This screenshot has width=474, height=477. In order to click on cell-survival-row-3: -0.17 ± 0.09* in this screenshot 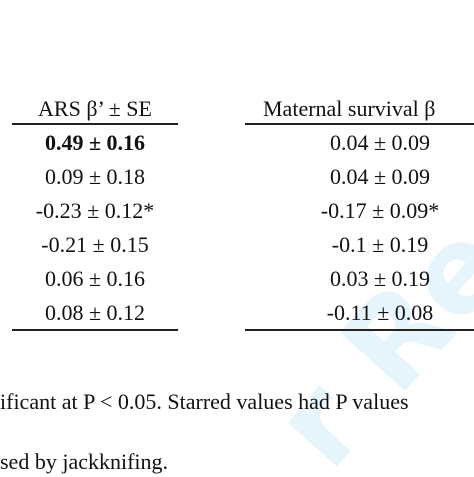, I will do `click(380, 210)`.